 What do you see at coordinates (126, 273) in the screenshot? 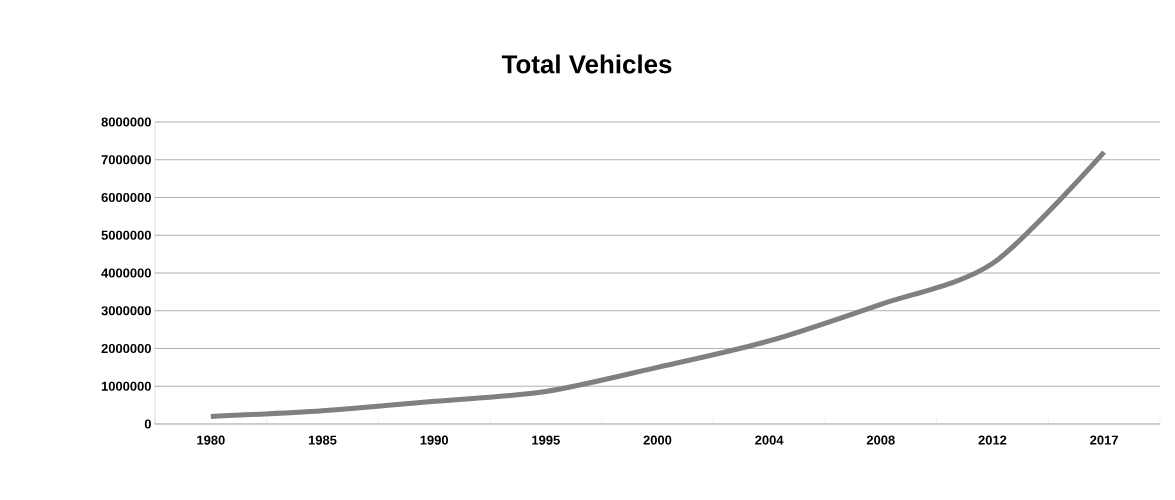
I see `y-tick-label: 4000000` at bounding box center [126, 273].